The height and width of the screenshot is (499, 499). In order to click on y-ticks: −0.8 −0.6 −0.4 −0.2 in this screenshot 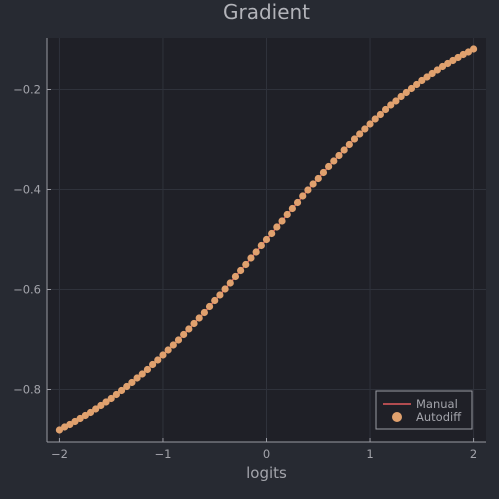, I will do `click(32, 240)`.